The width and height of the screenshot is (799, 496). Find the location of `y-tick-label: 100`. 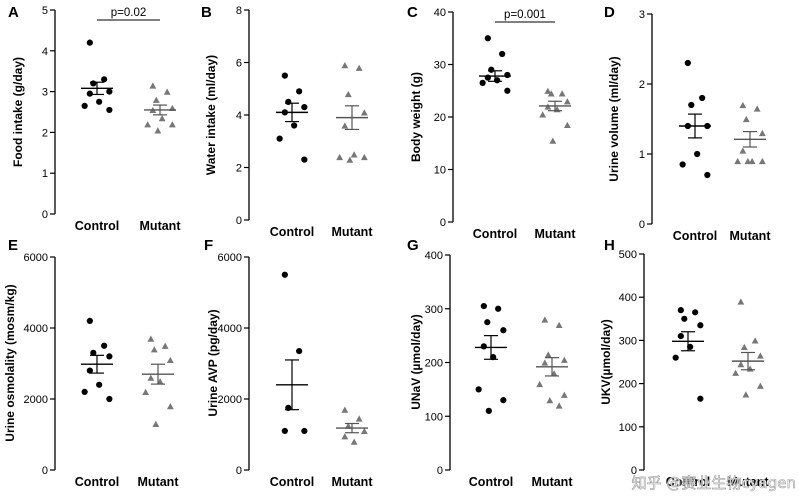

y-tick-label: 100 is located at coordinates (628, 428).